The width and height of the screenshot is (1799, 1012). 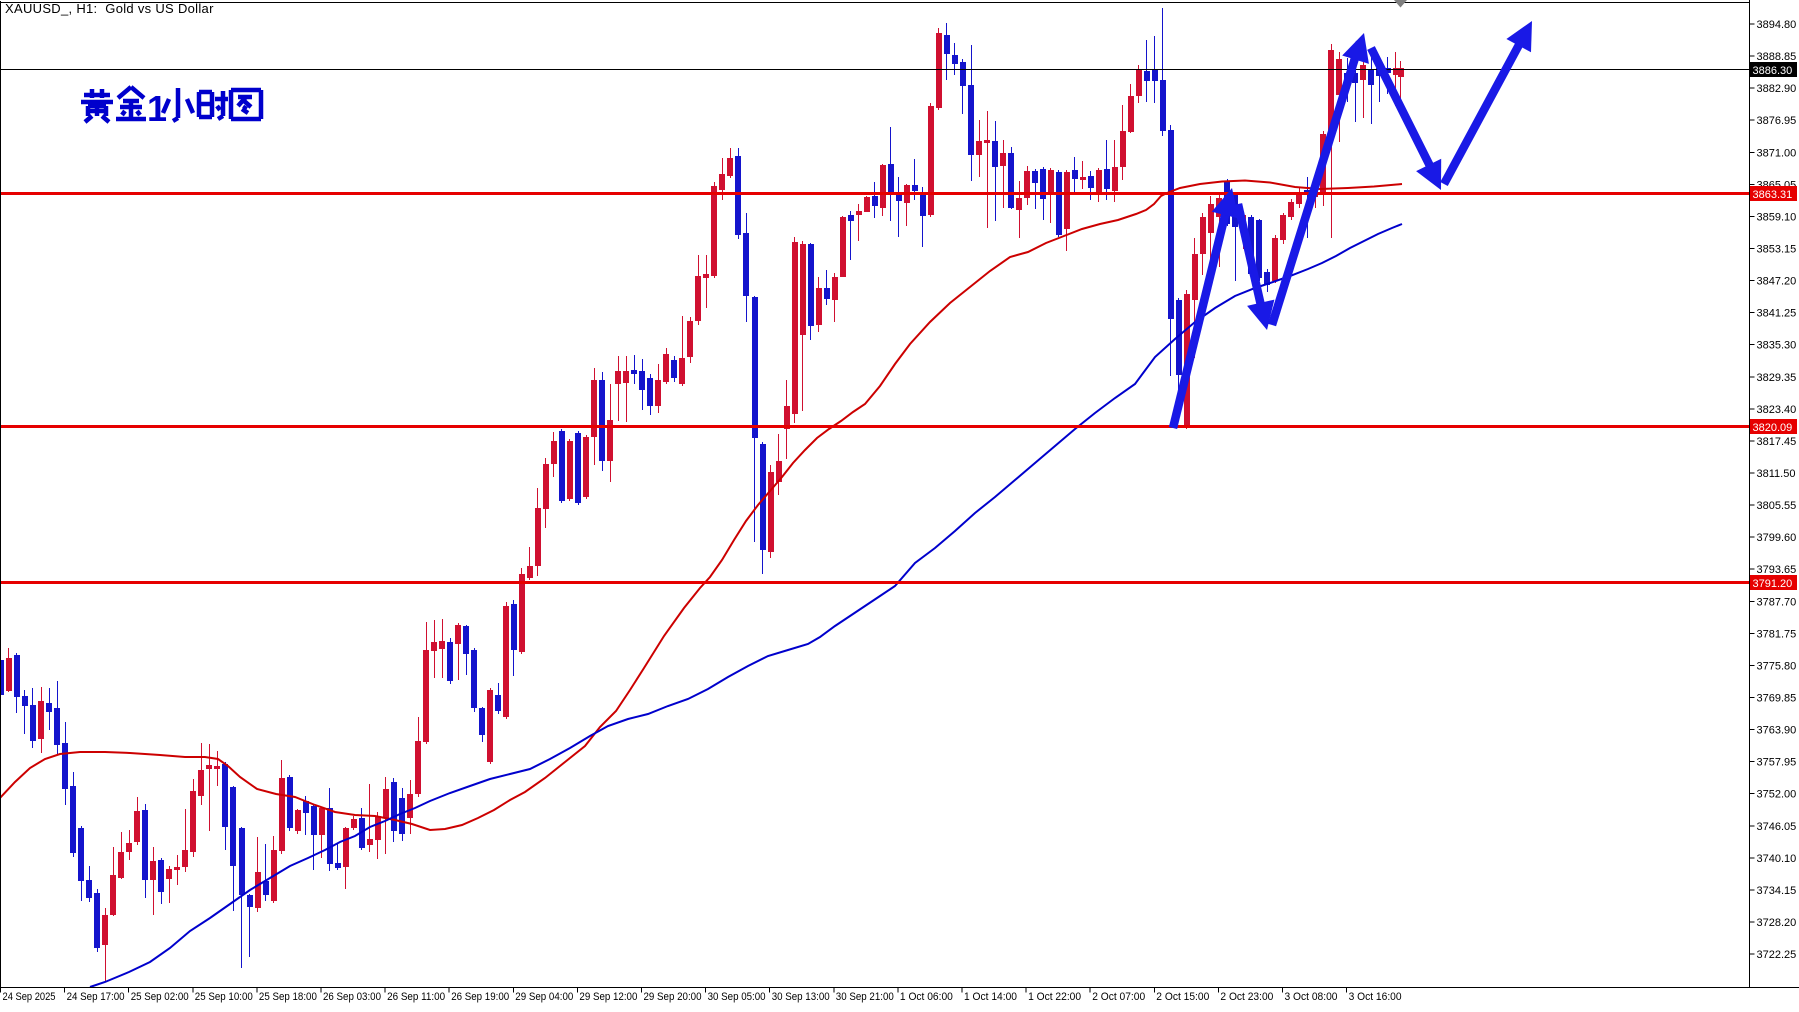 I want to click on svg-text: 30 Sep 05:00, so click(x=737, y=997).